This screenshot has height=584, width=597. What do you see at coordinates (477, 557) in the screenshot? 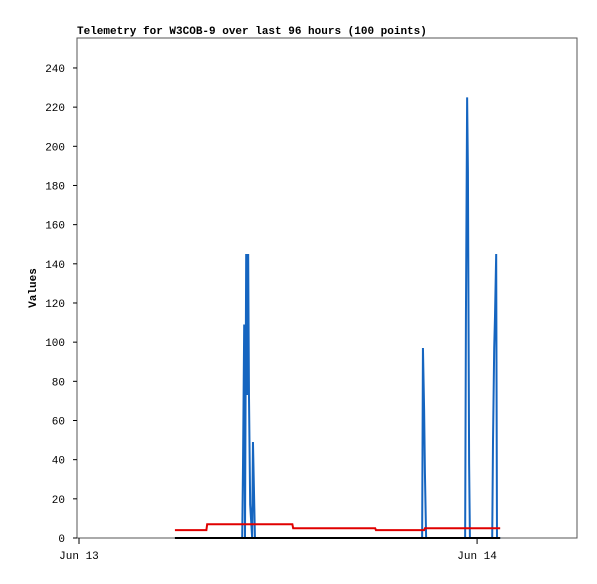
I see `x-tick-label: Jun 14` at bounding box center [477, 557].